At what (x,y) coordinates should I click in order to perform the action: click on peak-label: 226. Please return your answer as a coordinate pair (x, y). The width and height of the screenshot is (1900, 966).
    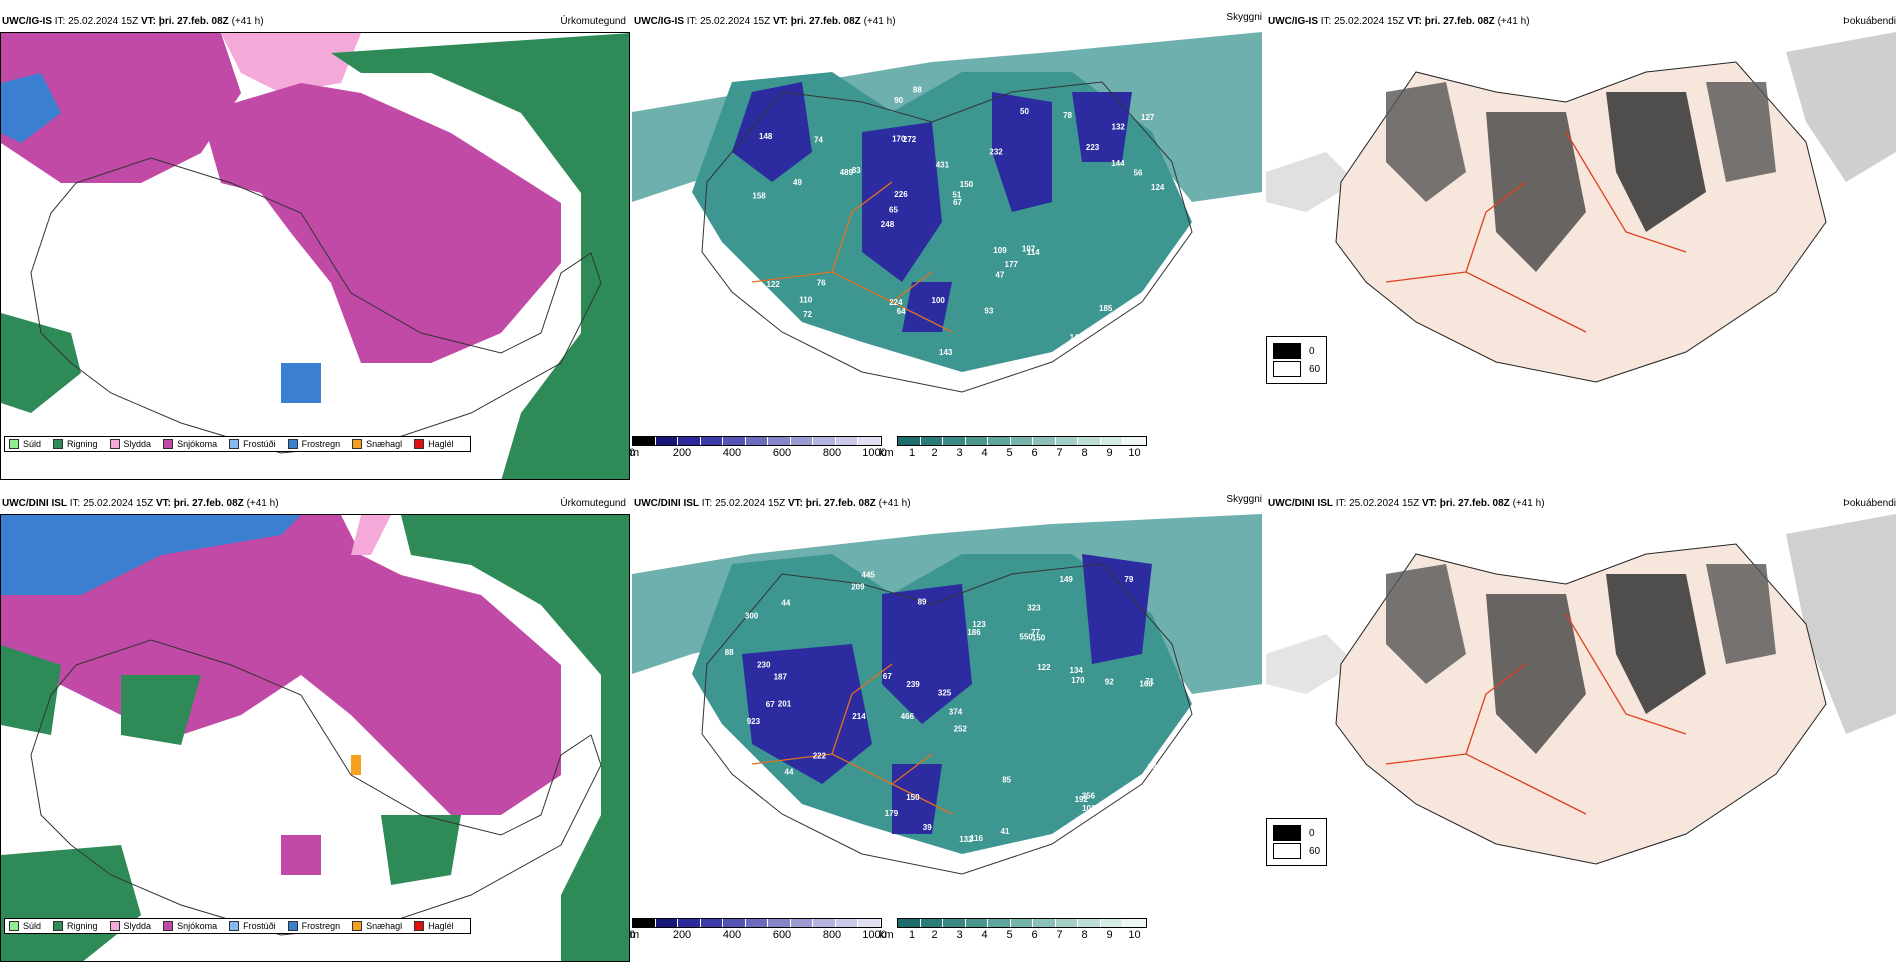
    Looking at the image, I should click on (766, 826).